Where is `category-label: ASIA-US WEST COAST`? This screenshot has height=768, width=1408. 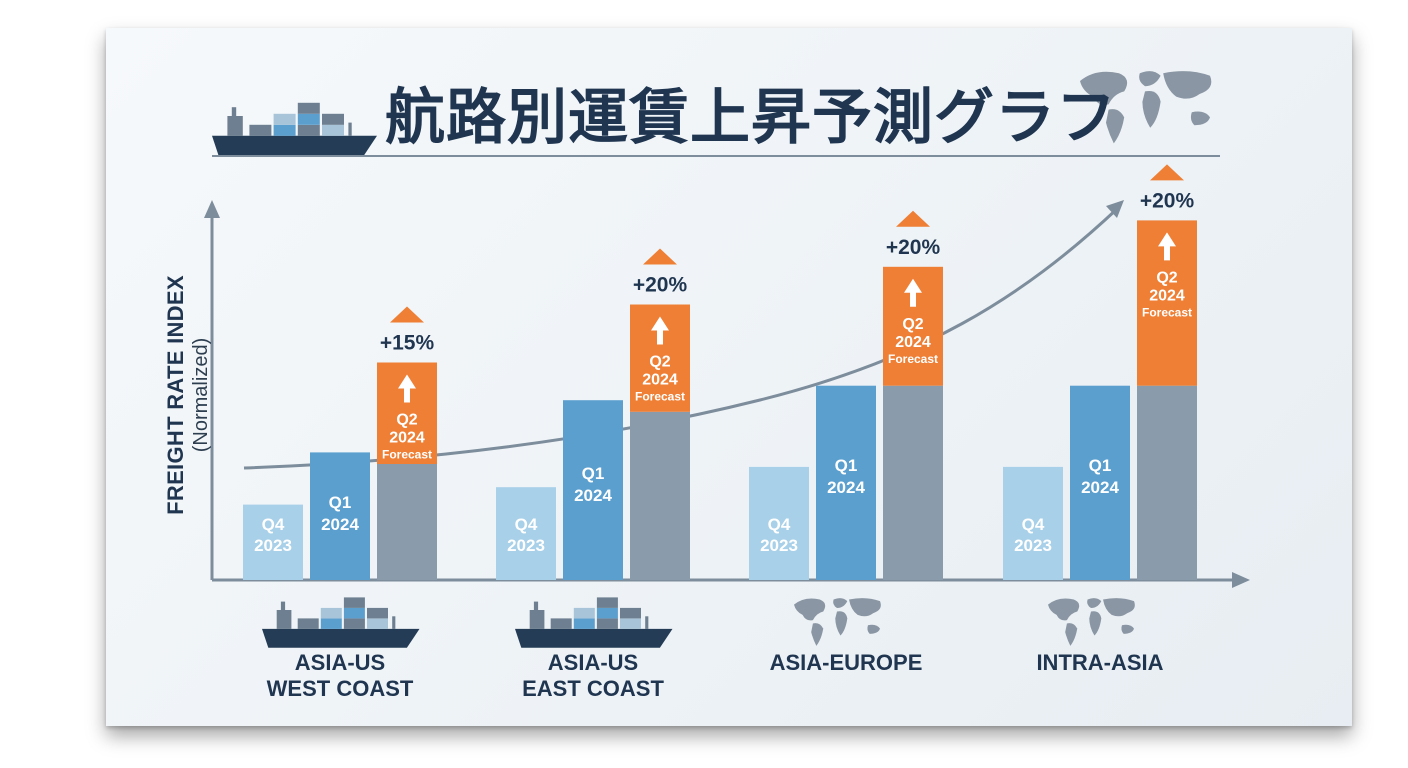
category-label: ASIA-US WEST COAST is located at coordinates (340, 676).